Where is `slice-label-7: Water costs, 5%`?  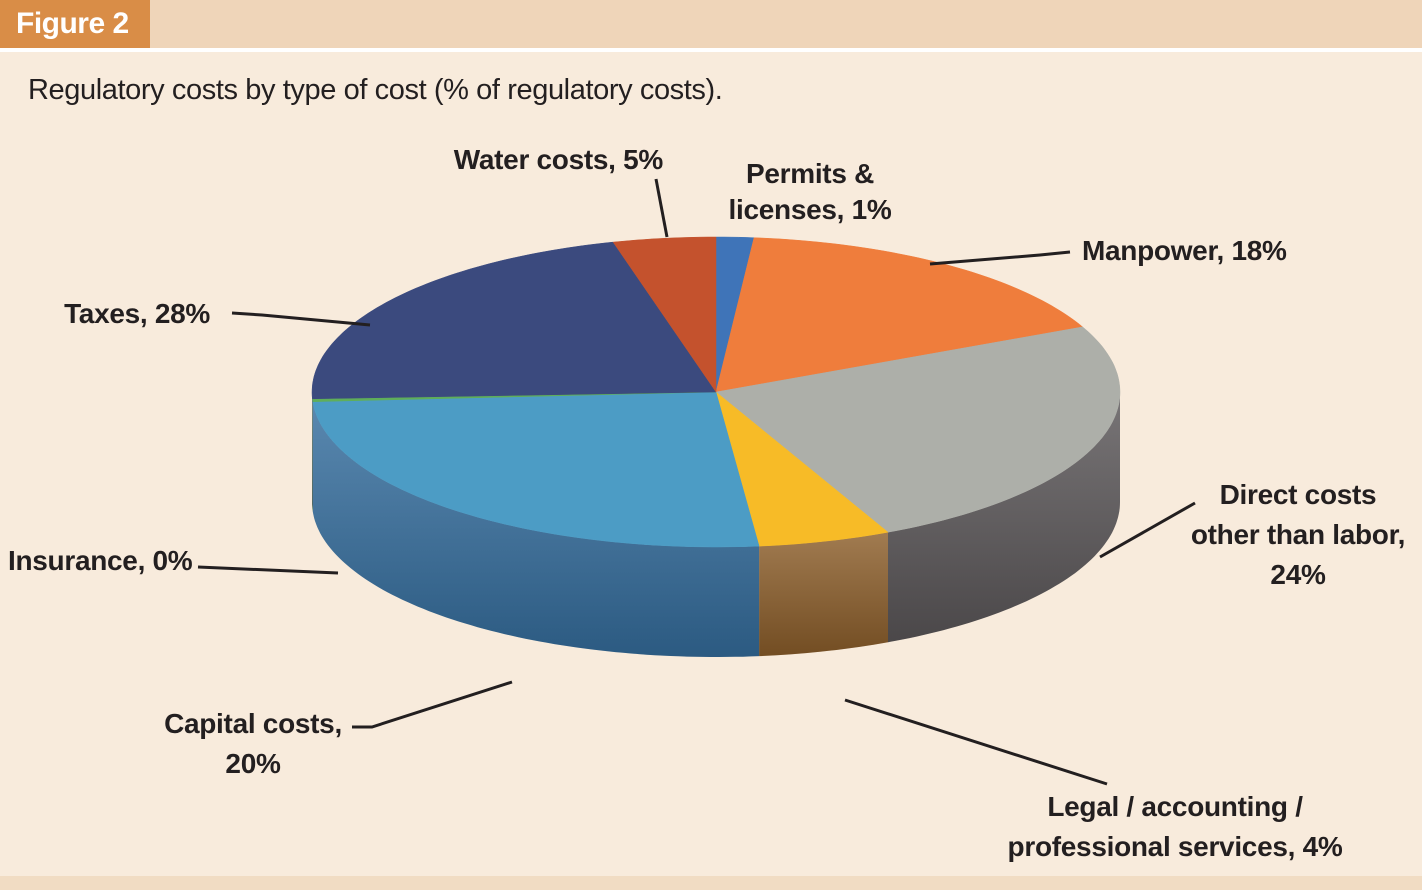 slice-label-7: Water costs, 5% is located at coordinates (559, 159).